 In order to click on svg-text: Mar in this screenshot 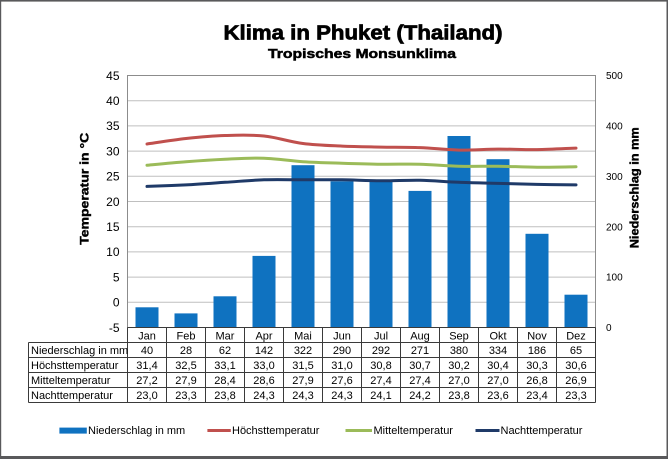, I will do `click(225, 337)`.